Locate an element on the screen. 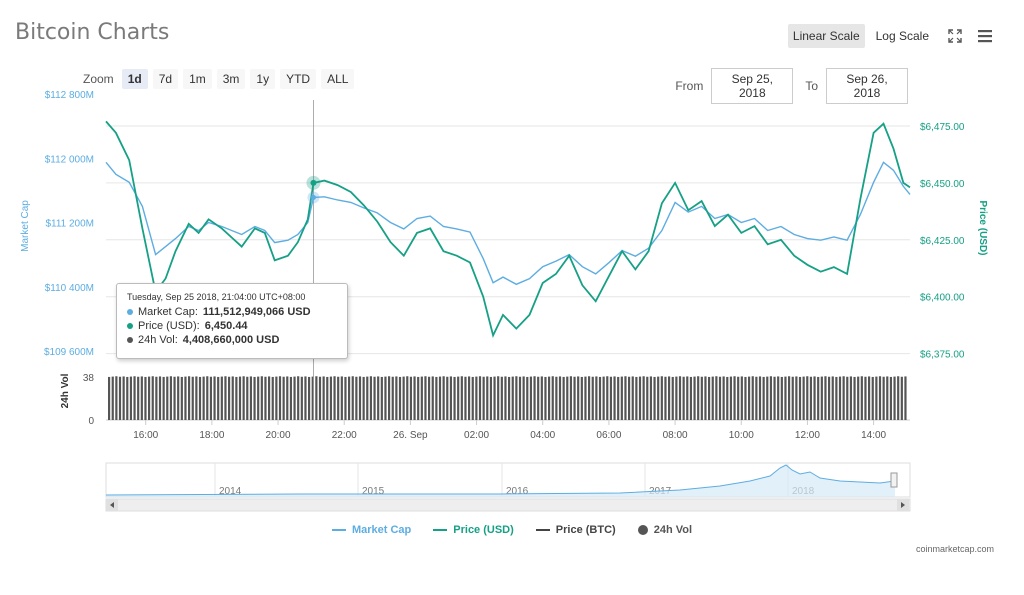  tooltip-label: 24h Vol: is located at coordinates (158, 340).